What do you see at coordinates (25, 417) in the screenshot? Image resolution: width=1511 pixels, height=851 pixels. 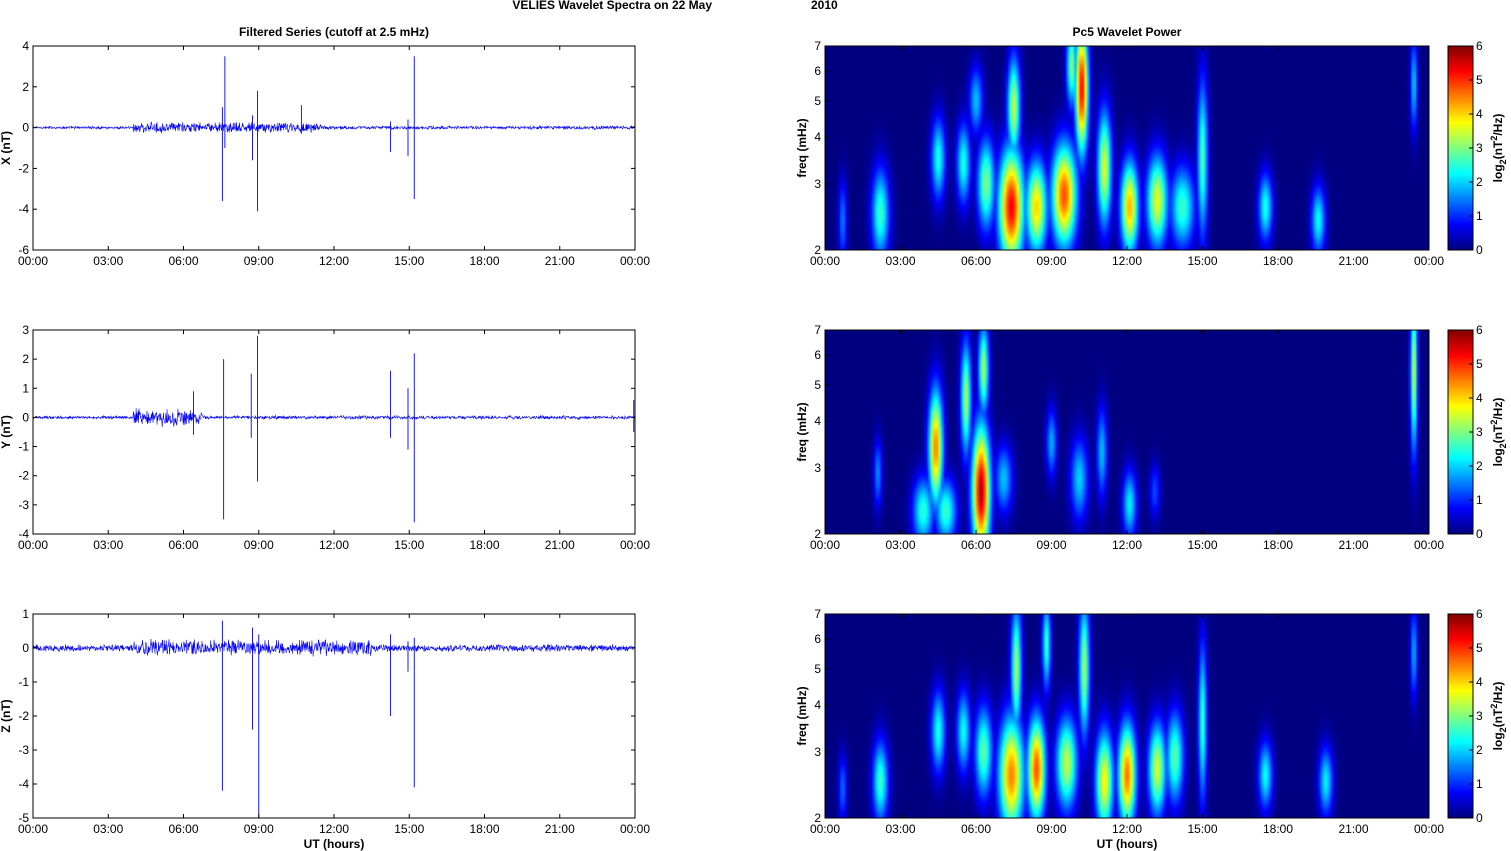 I see `series-y-y-tick-label: 0` at bounding box center [25, 417].